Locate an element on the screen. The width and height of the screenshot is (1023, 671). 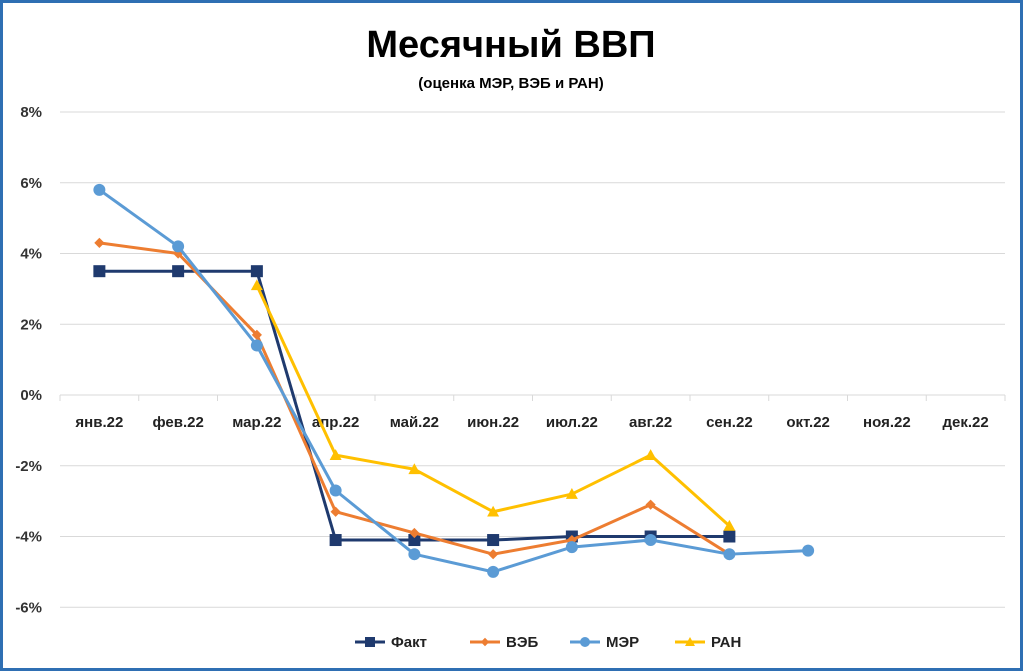
legend-label: Факт is located at coordinates (409, 642).